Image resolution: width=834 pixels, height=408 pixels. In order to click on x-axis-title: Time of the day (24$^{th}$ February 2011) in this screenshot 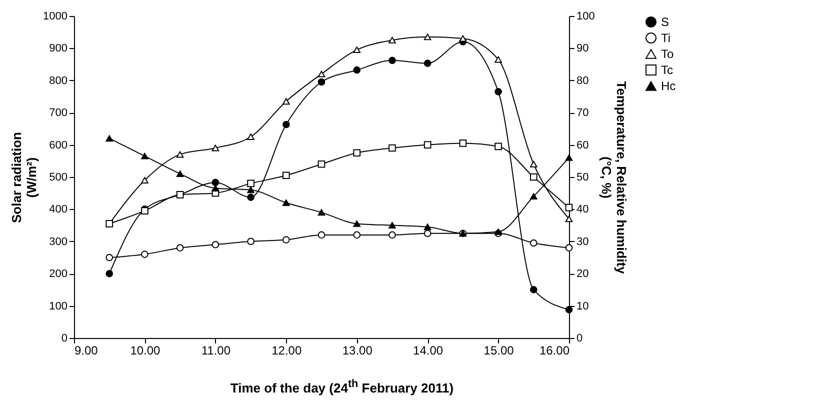, I will do `click(342, 387)`.